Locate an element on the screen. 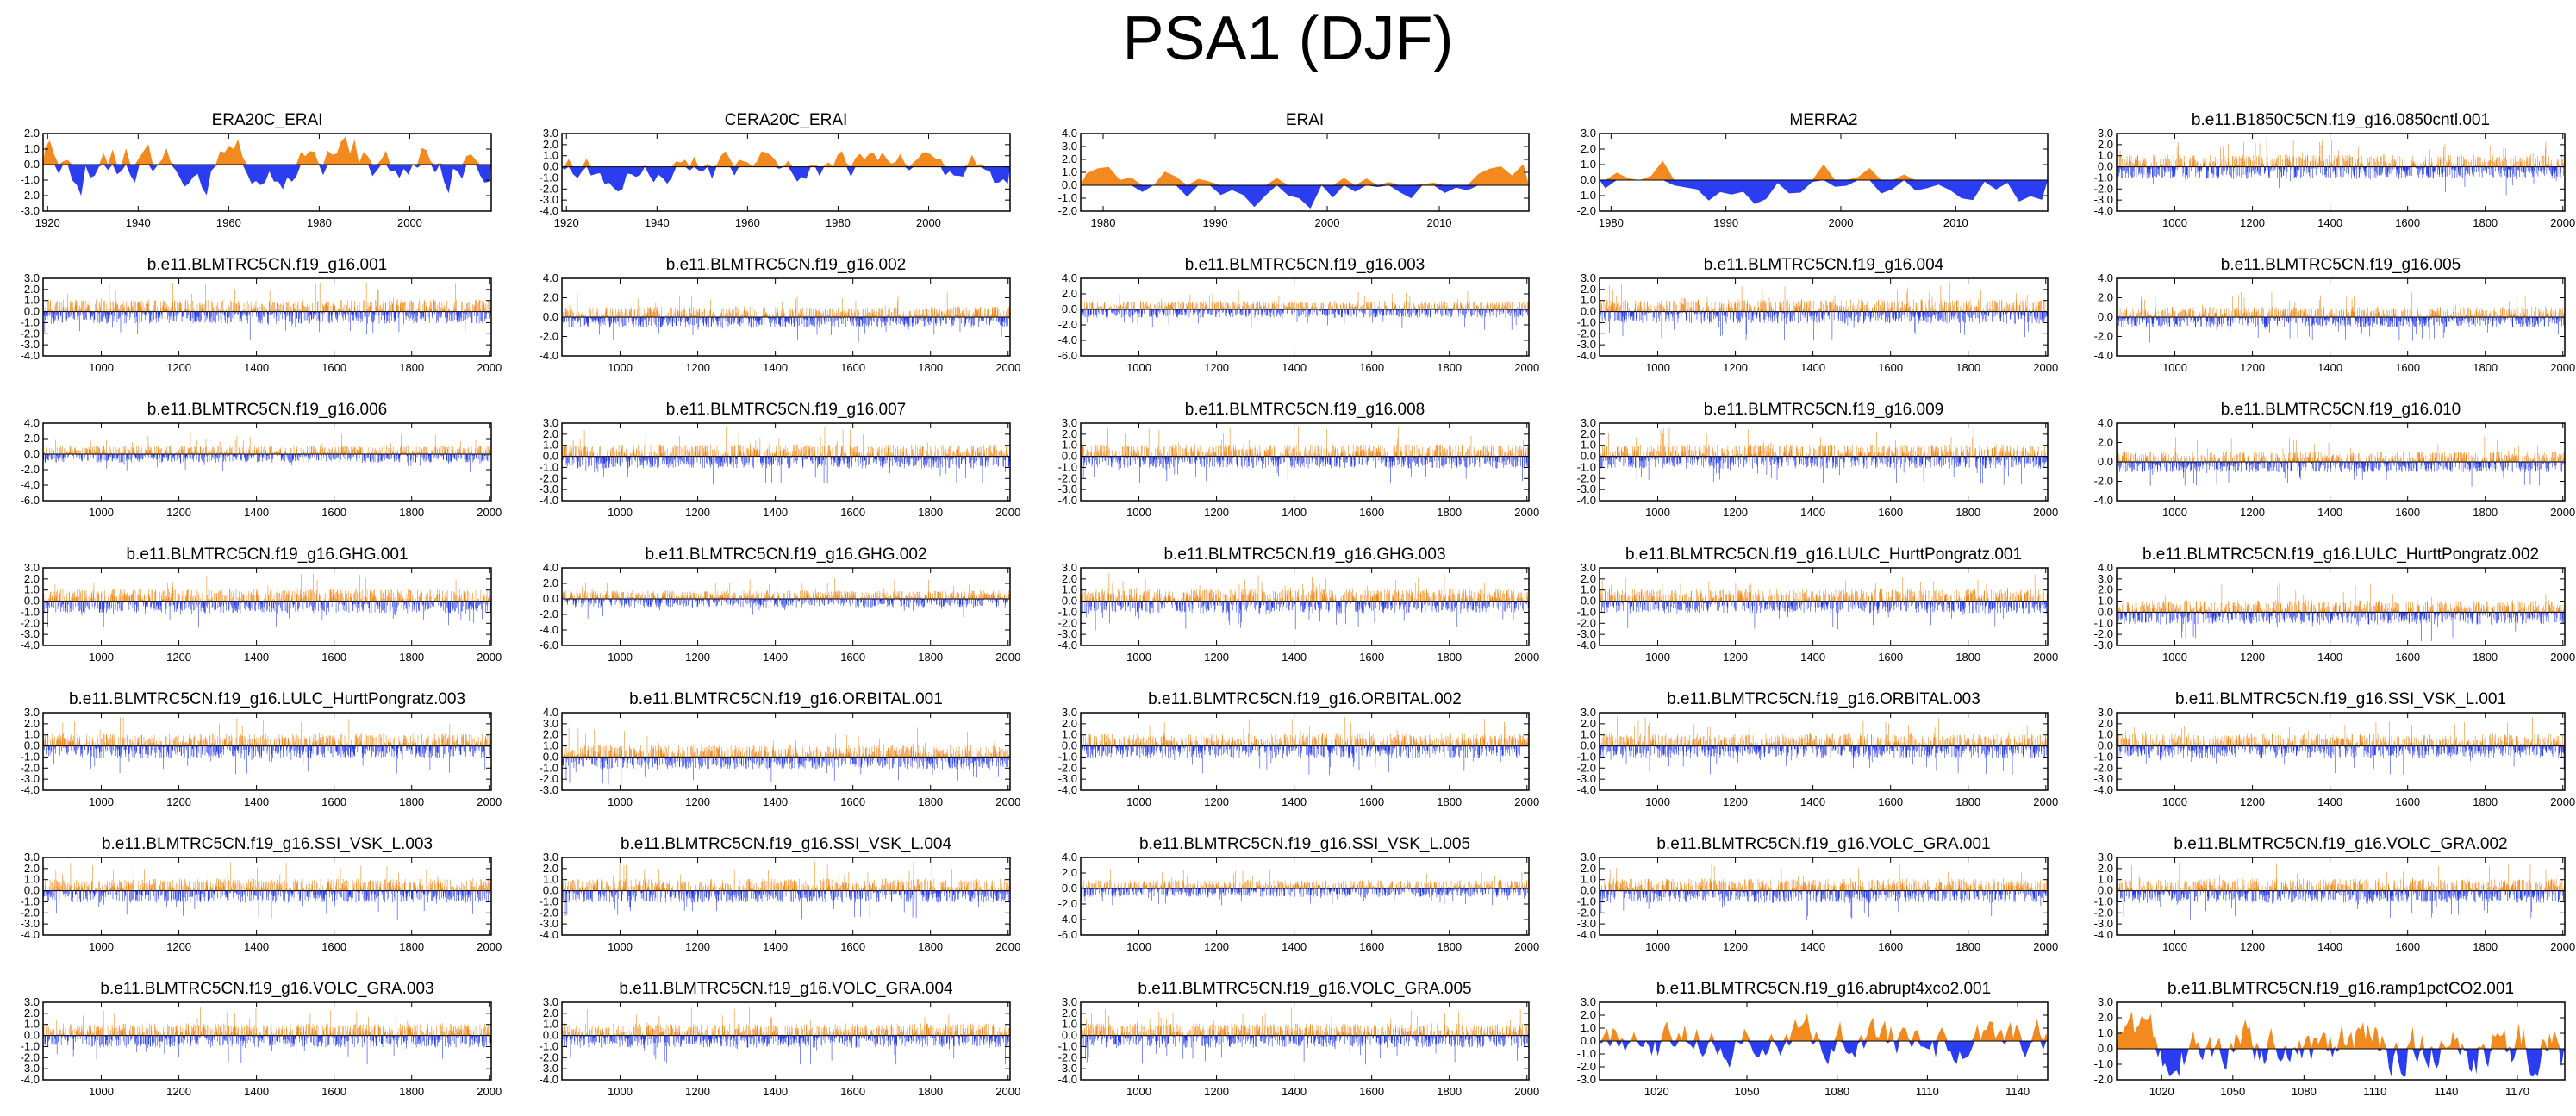 The image size is (2576, 1116). negative-area is located at coordinates (1305, 197).